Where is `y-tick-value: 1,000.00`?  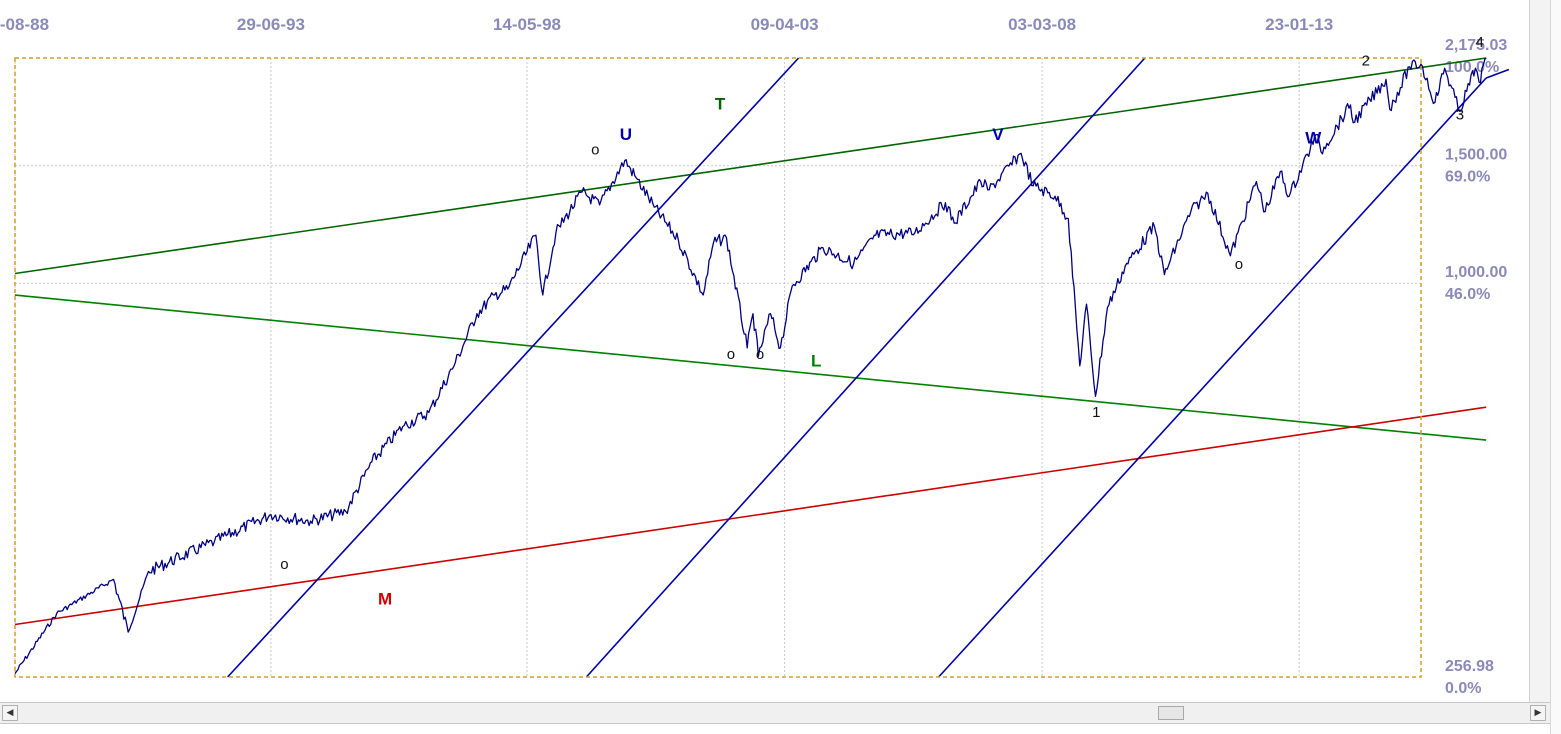 y-tick-value: 1,000.00 is located at coordinates (1476, 272).